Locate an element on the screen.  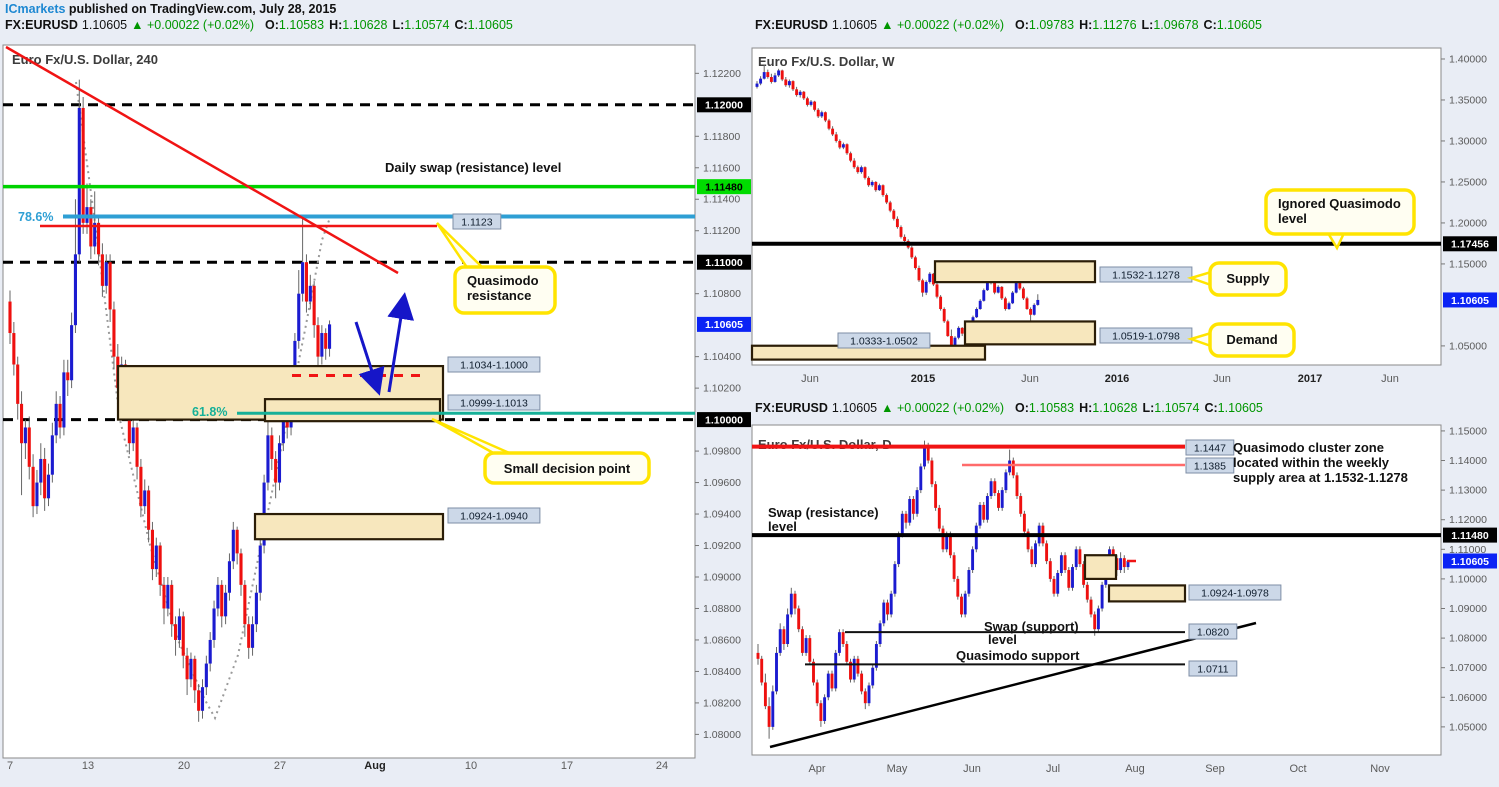
price-badge-label: 1.11000 is located at coordinates (724, 263).